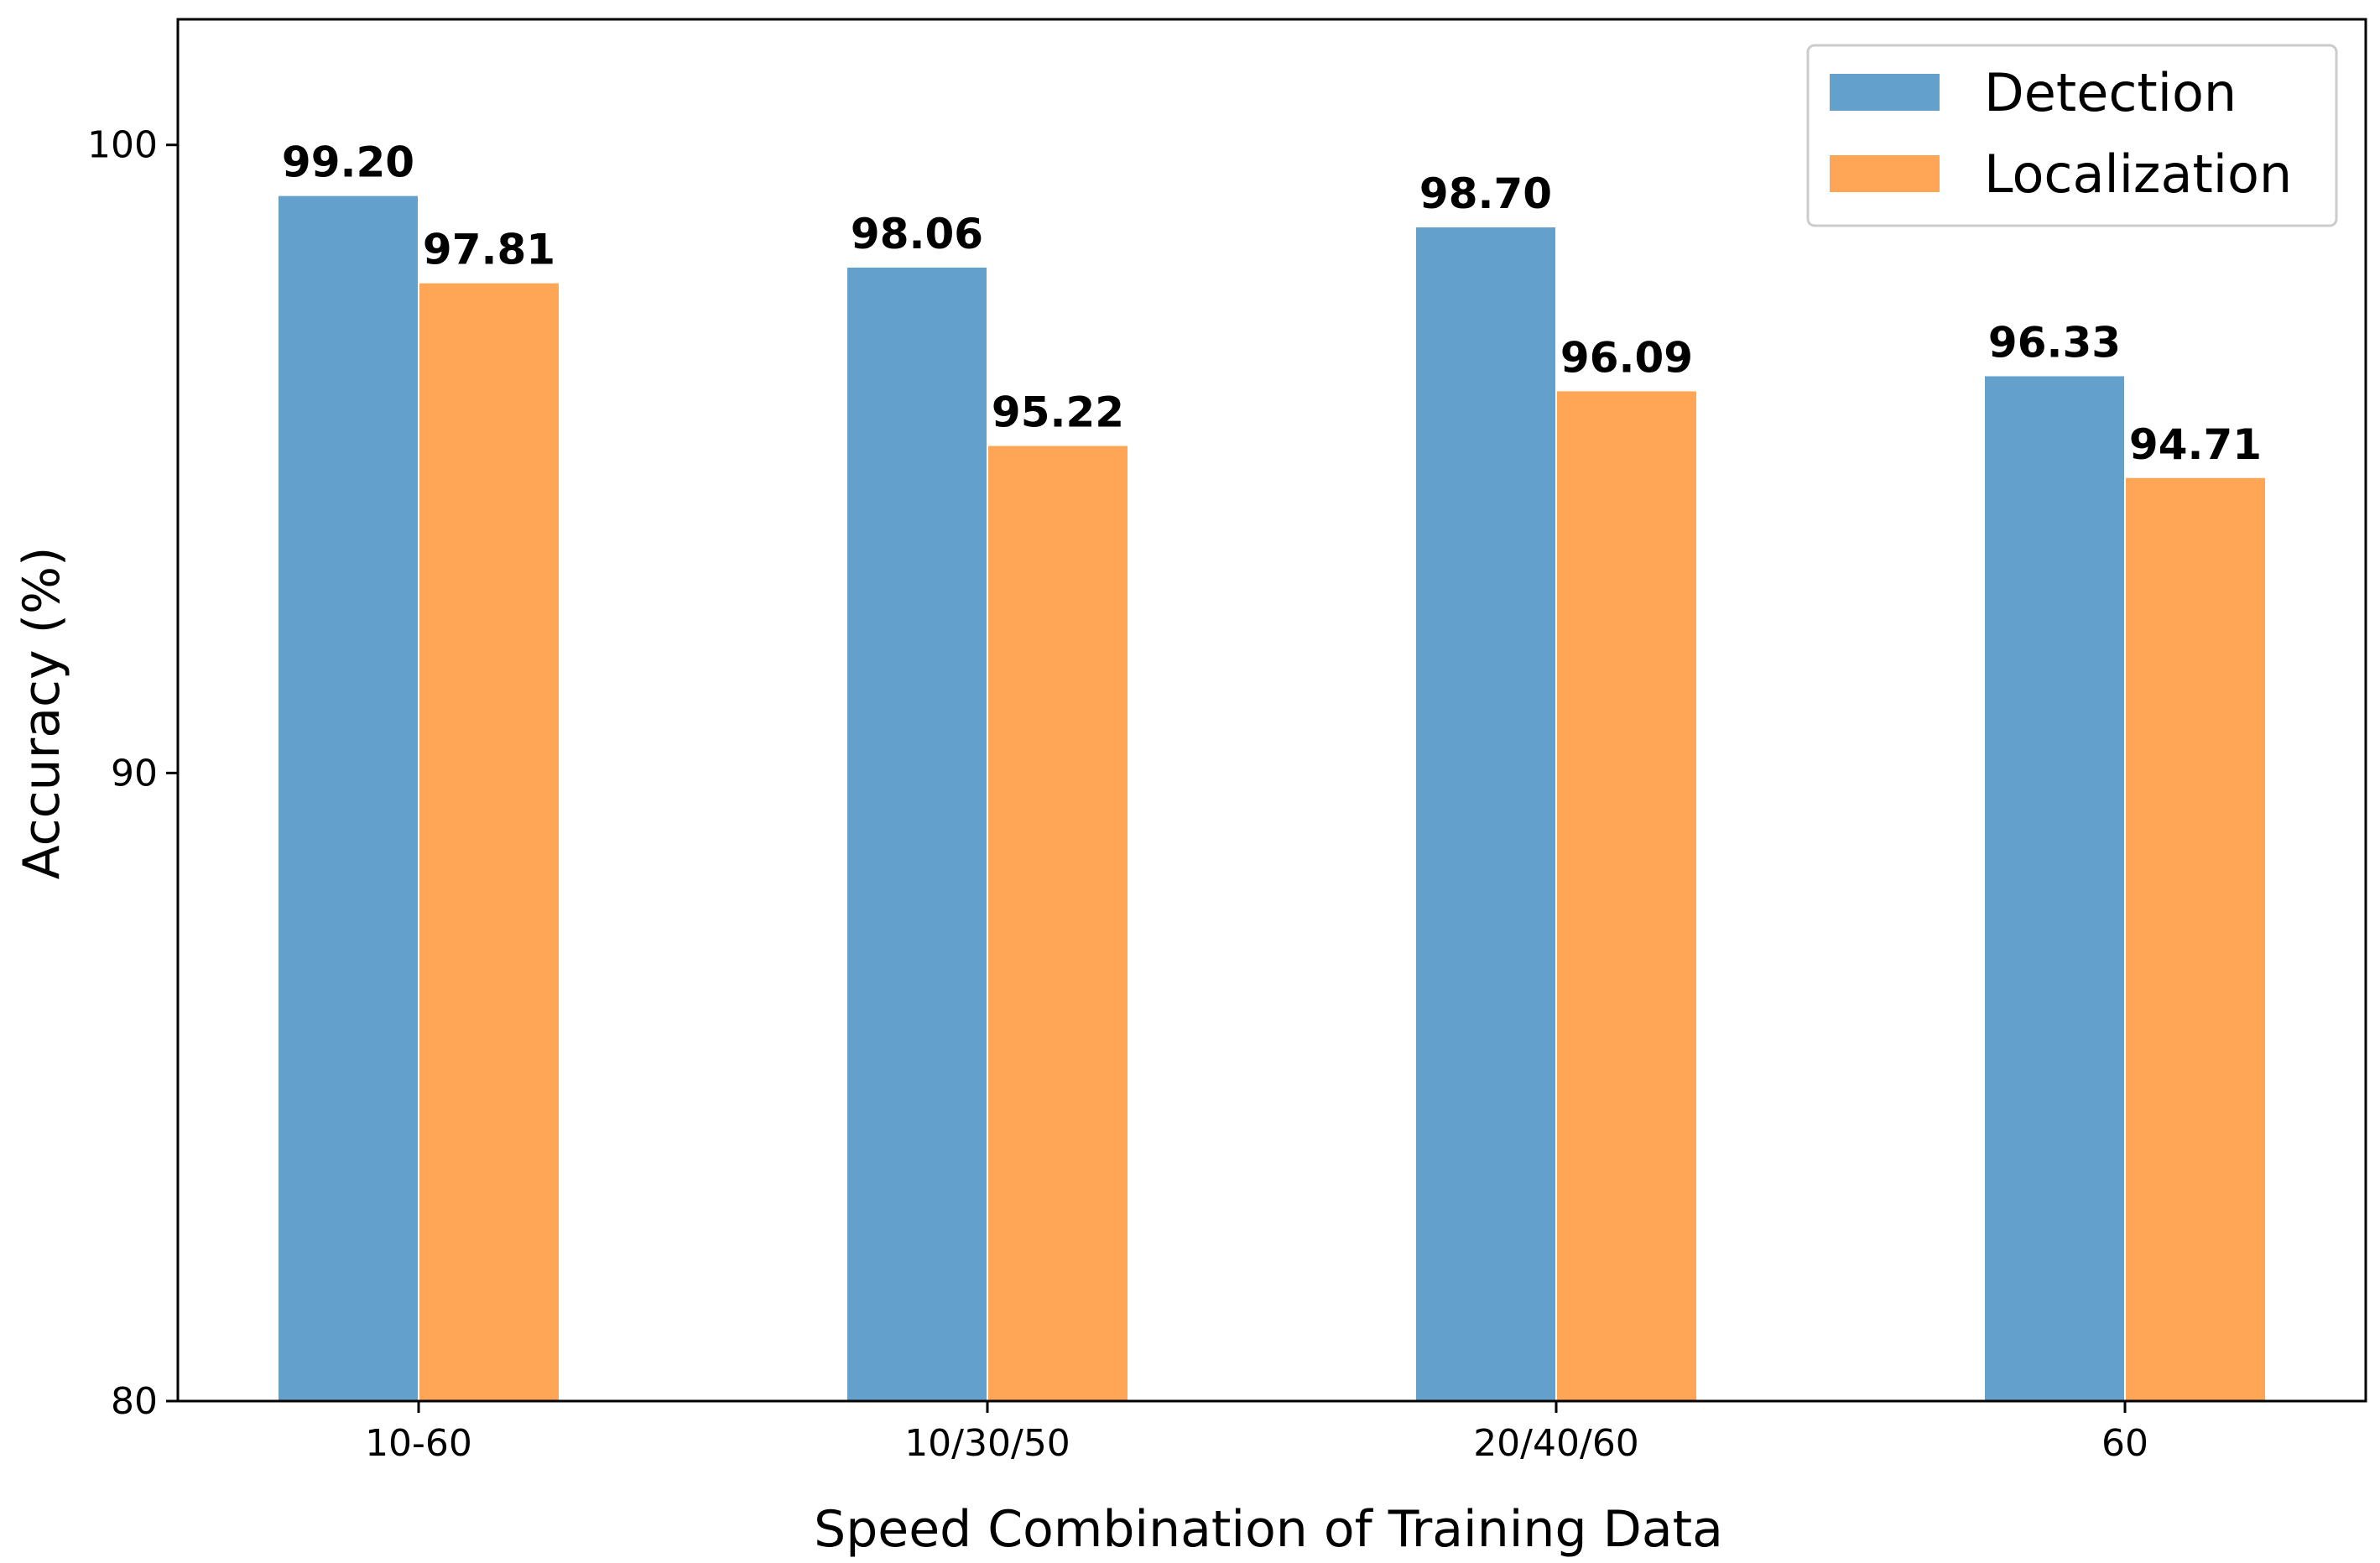 This screenshot has width=2380, height=1563. I want to click on x-tick-label-2: 20/40/60, so click(1556, 1443).